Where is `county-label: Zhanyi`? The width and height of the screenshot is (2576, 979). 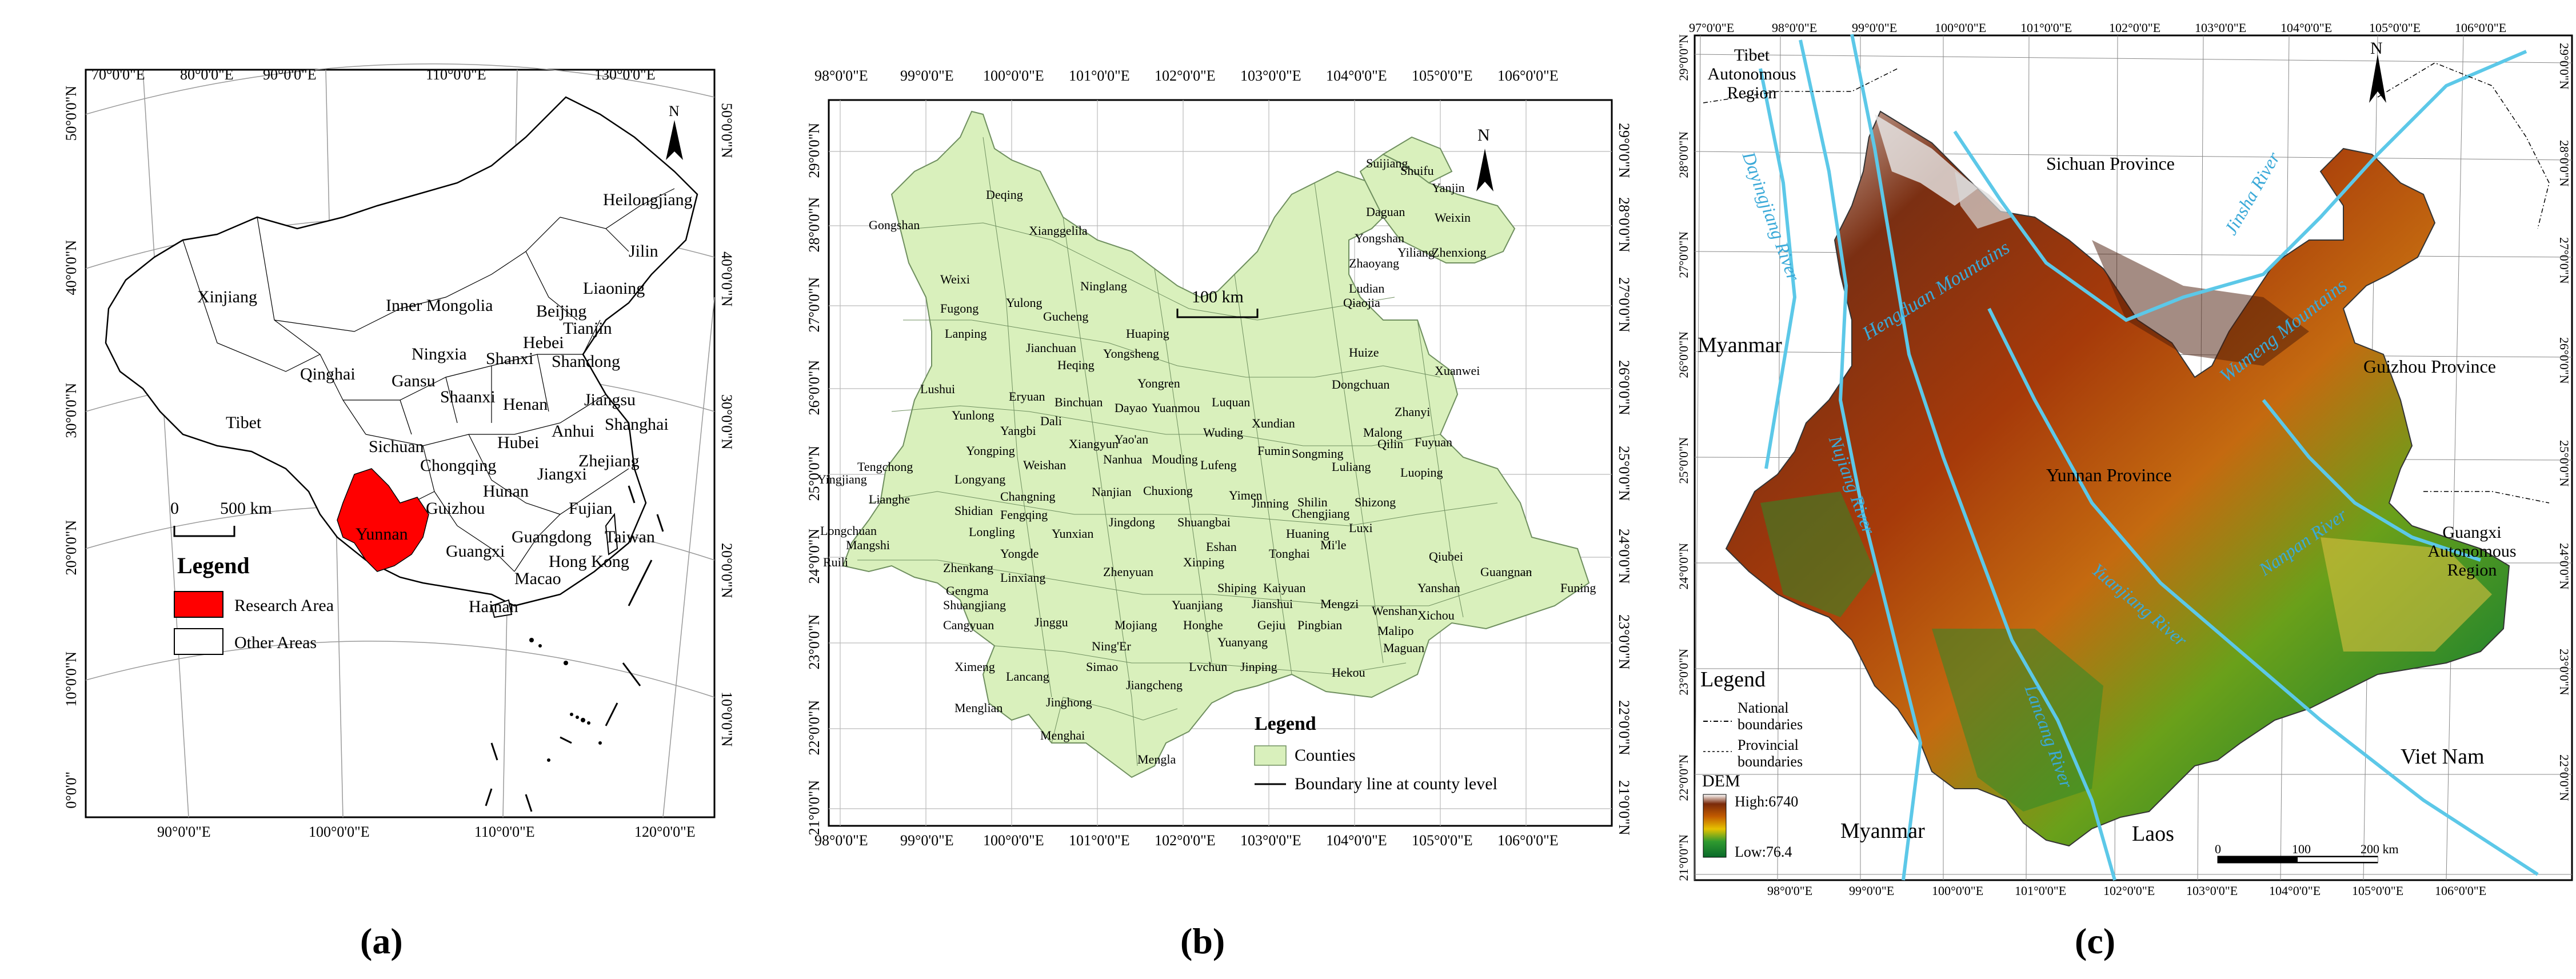 county-label: Zhanyi is located at coordinates (1413, 412).